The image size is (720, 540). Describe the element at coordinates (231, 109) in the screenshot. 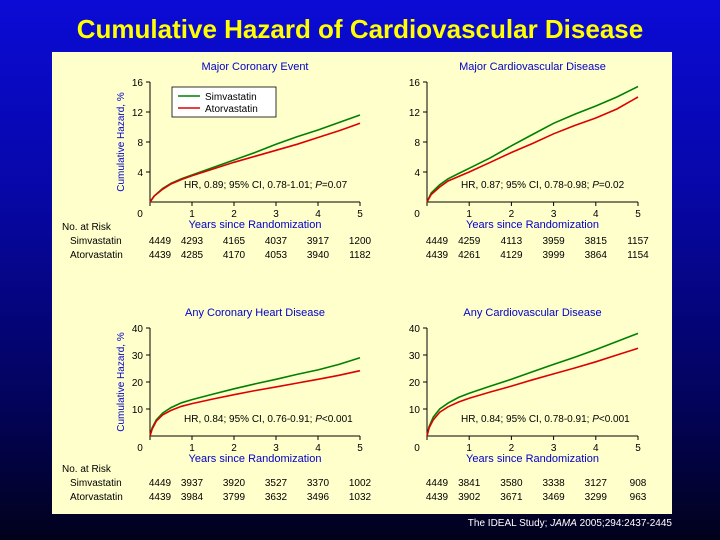

I see `legend-label: Atorvastatin` at that location.